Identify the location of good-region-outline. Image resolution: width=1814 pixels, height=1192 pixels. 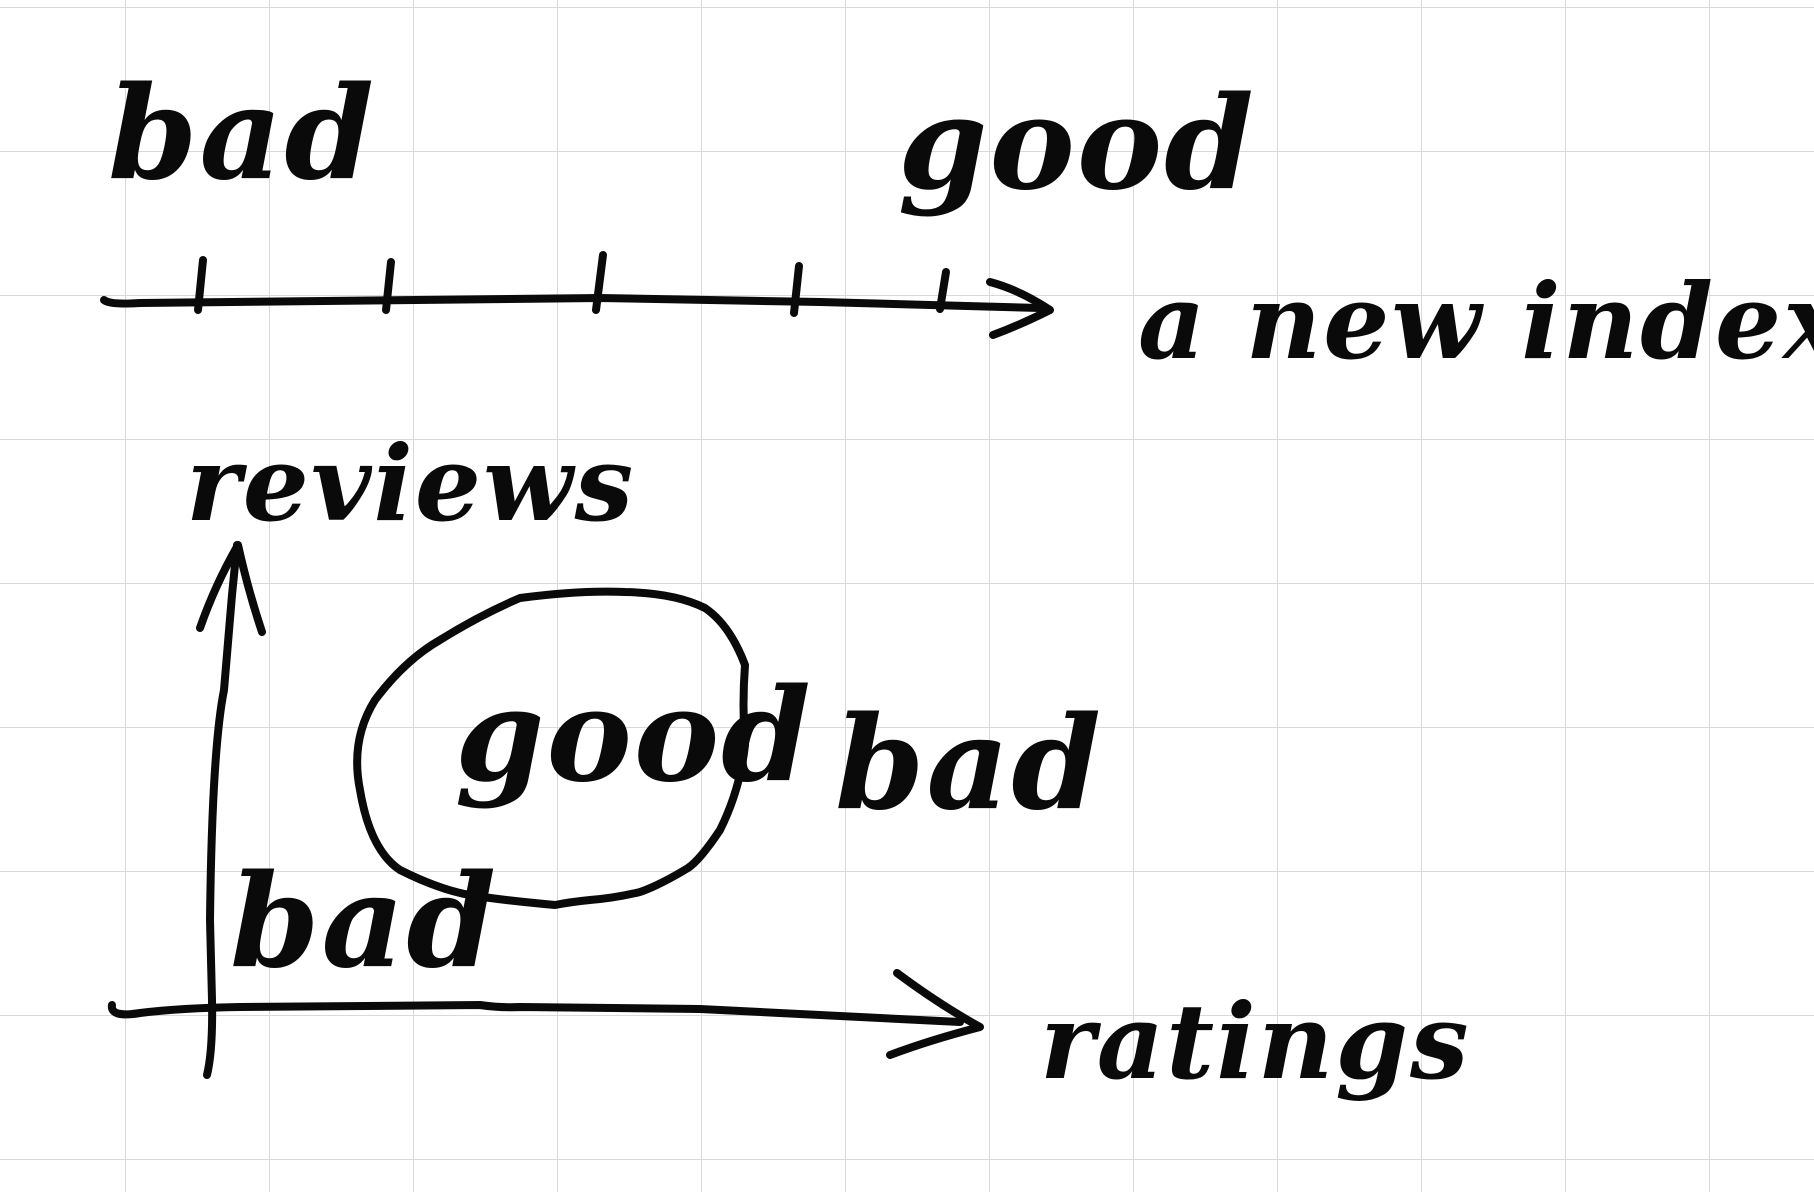
(551, 748).